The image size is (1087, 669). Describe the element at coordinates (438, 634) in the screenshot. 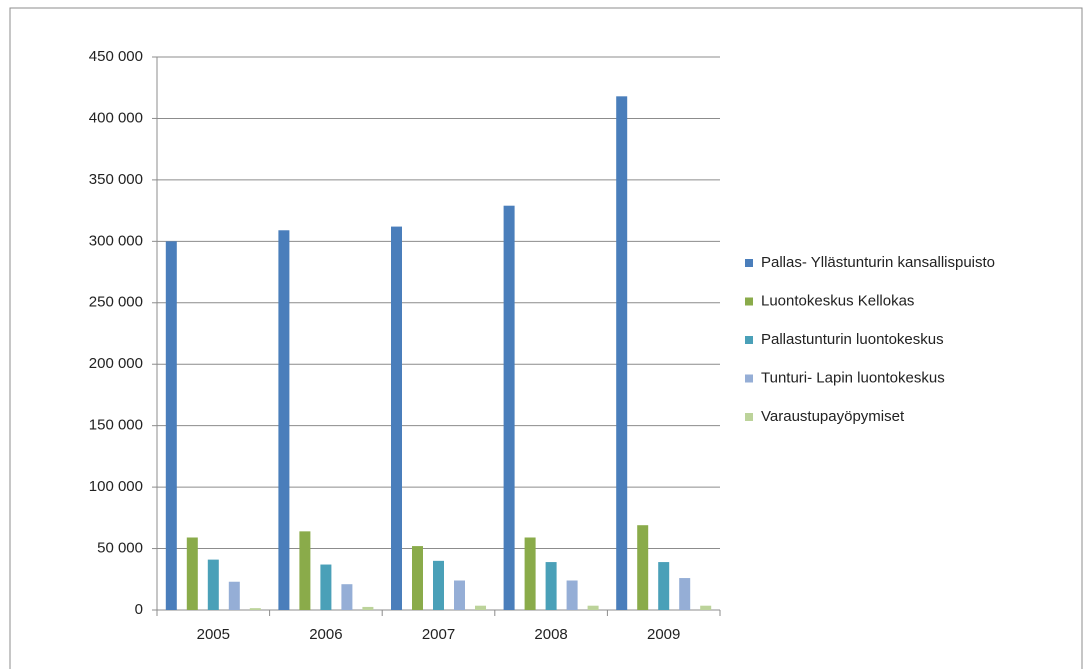

I see `x-tick-label: 2007` at that location.